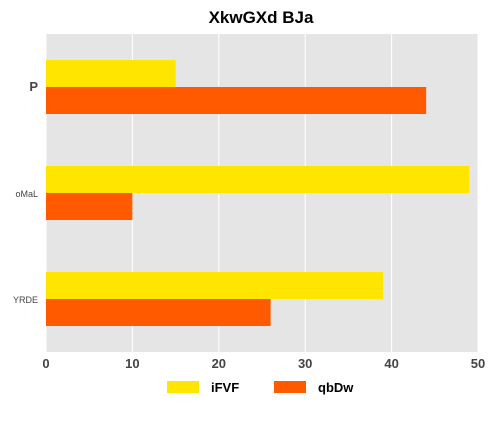  Describe the element at coordinates (478, 363) in the screenshot. I see `x-tick-label: 50` at that location.